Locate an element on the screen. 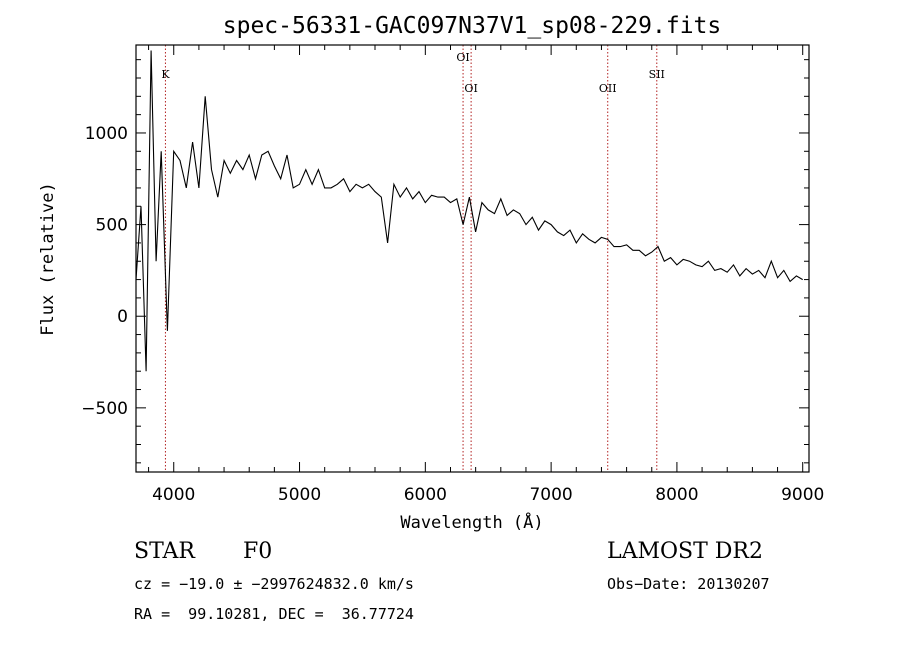  line-label-3: OII is located at coordinates (608, 88).